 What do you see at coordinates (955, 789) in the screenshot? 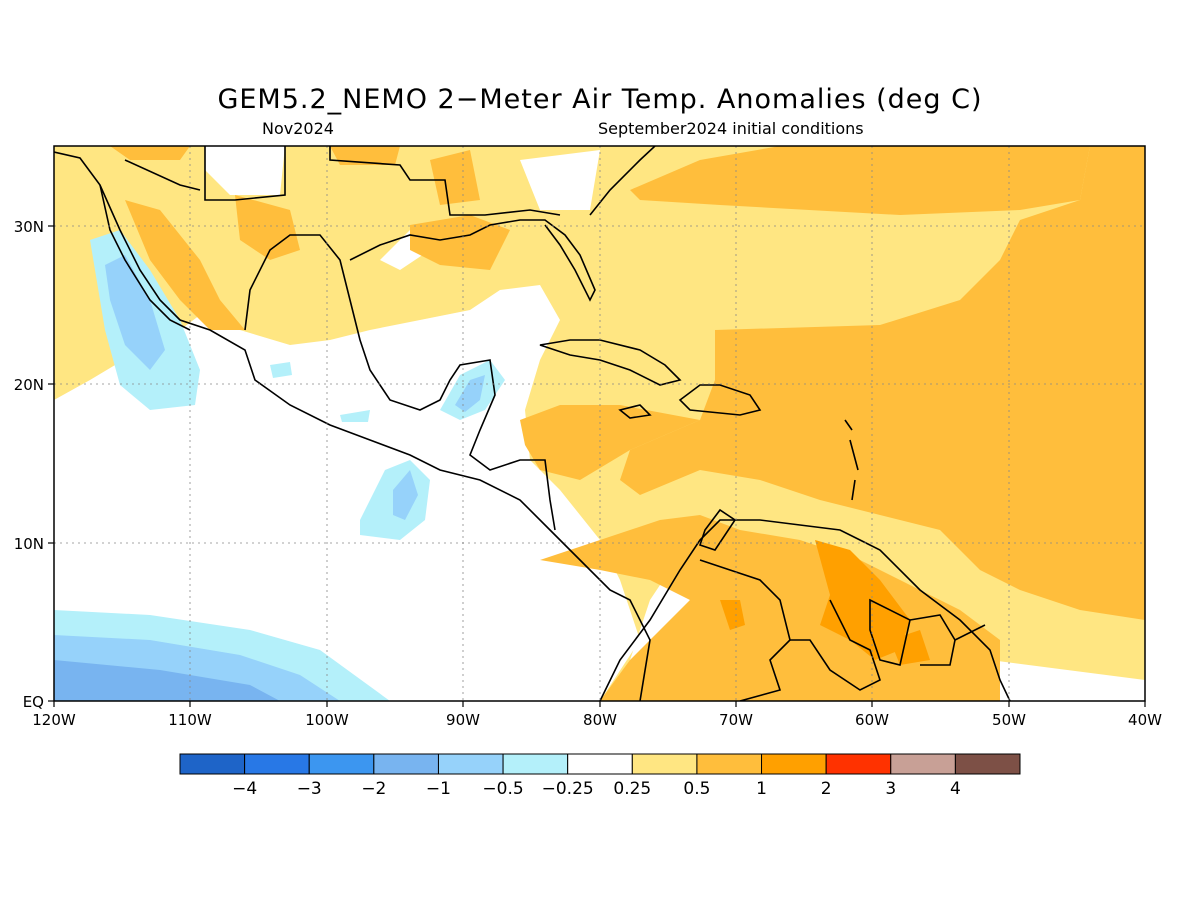
I see `colorbar-label: 4` at bounding box center [955, 789].